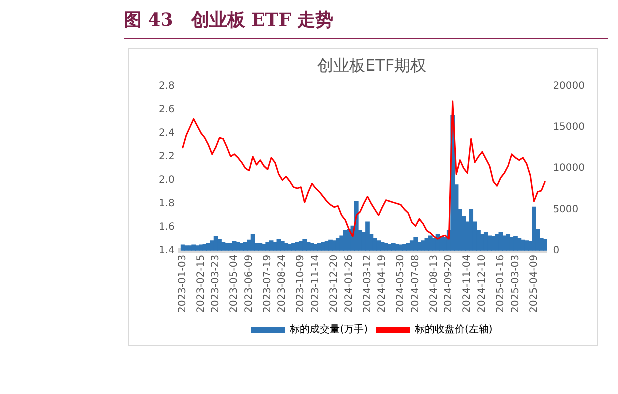  Describe the element at coordinates (201, 284) in the screenshot. I see `x-tick-label: 2023-02-15` at that location.